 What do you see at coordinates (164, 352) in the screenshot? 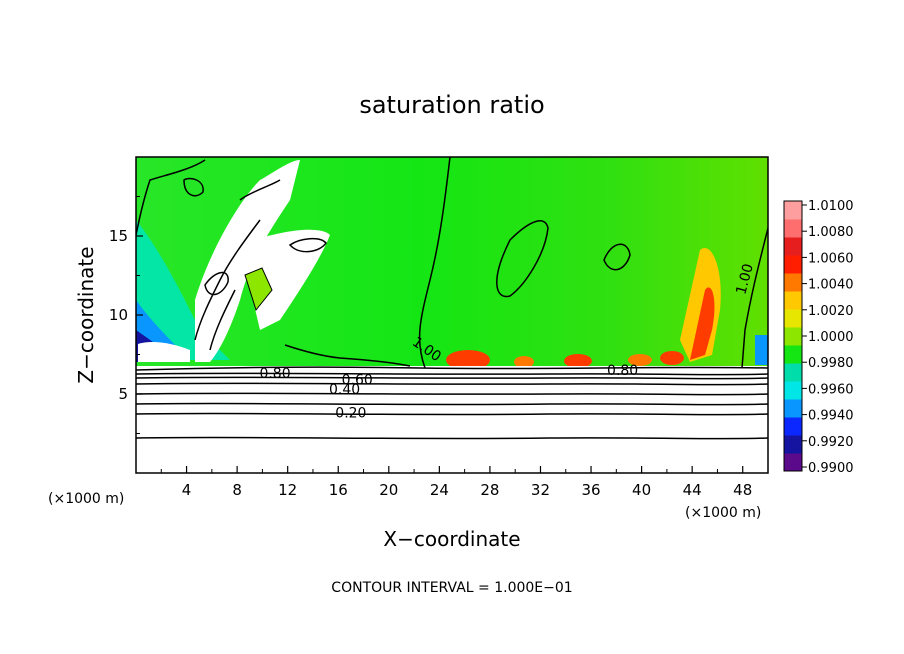
I see `white-patch-left` at bounding box center [164, 352].